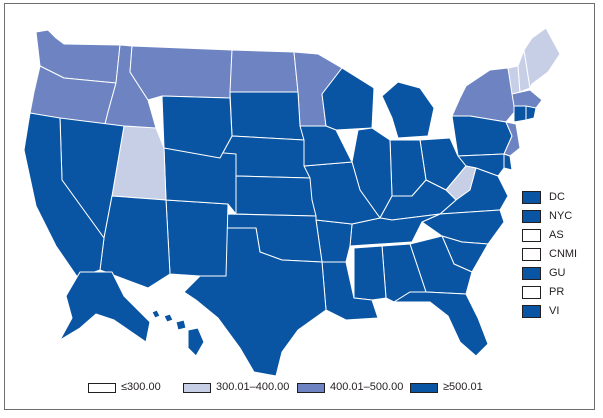  I want to click on territory-label-as: AS, so click(556, 235).